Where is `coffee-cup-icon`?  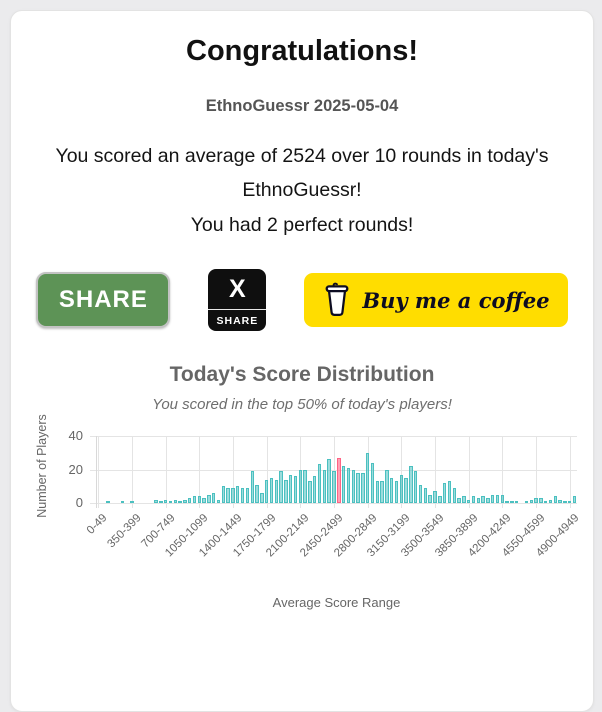
coffee-cup-icon is located at coordinates (337, 300).